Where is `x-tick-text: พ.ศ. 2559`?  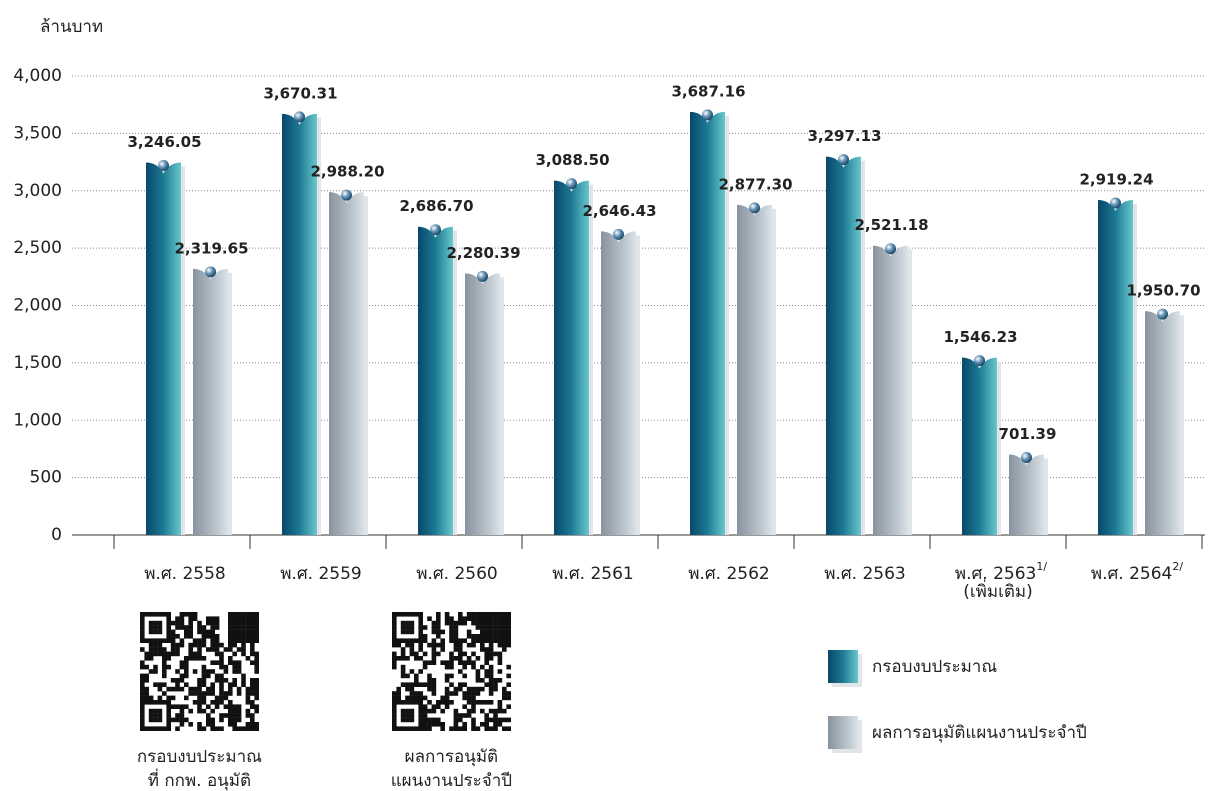 x-tick-text: พ.ศ. 2559 is located at coordinates (320, 574).